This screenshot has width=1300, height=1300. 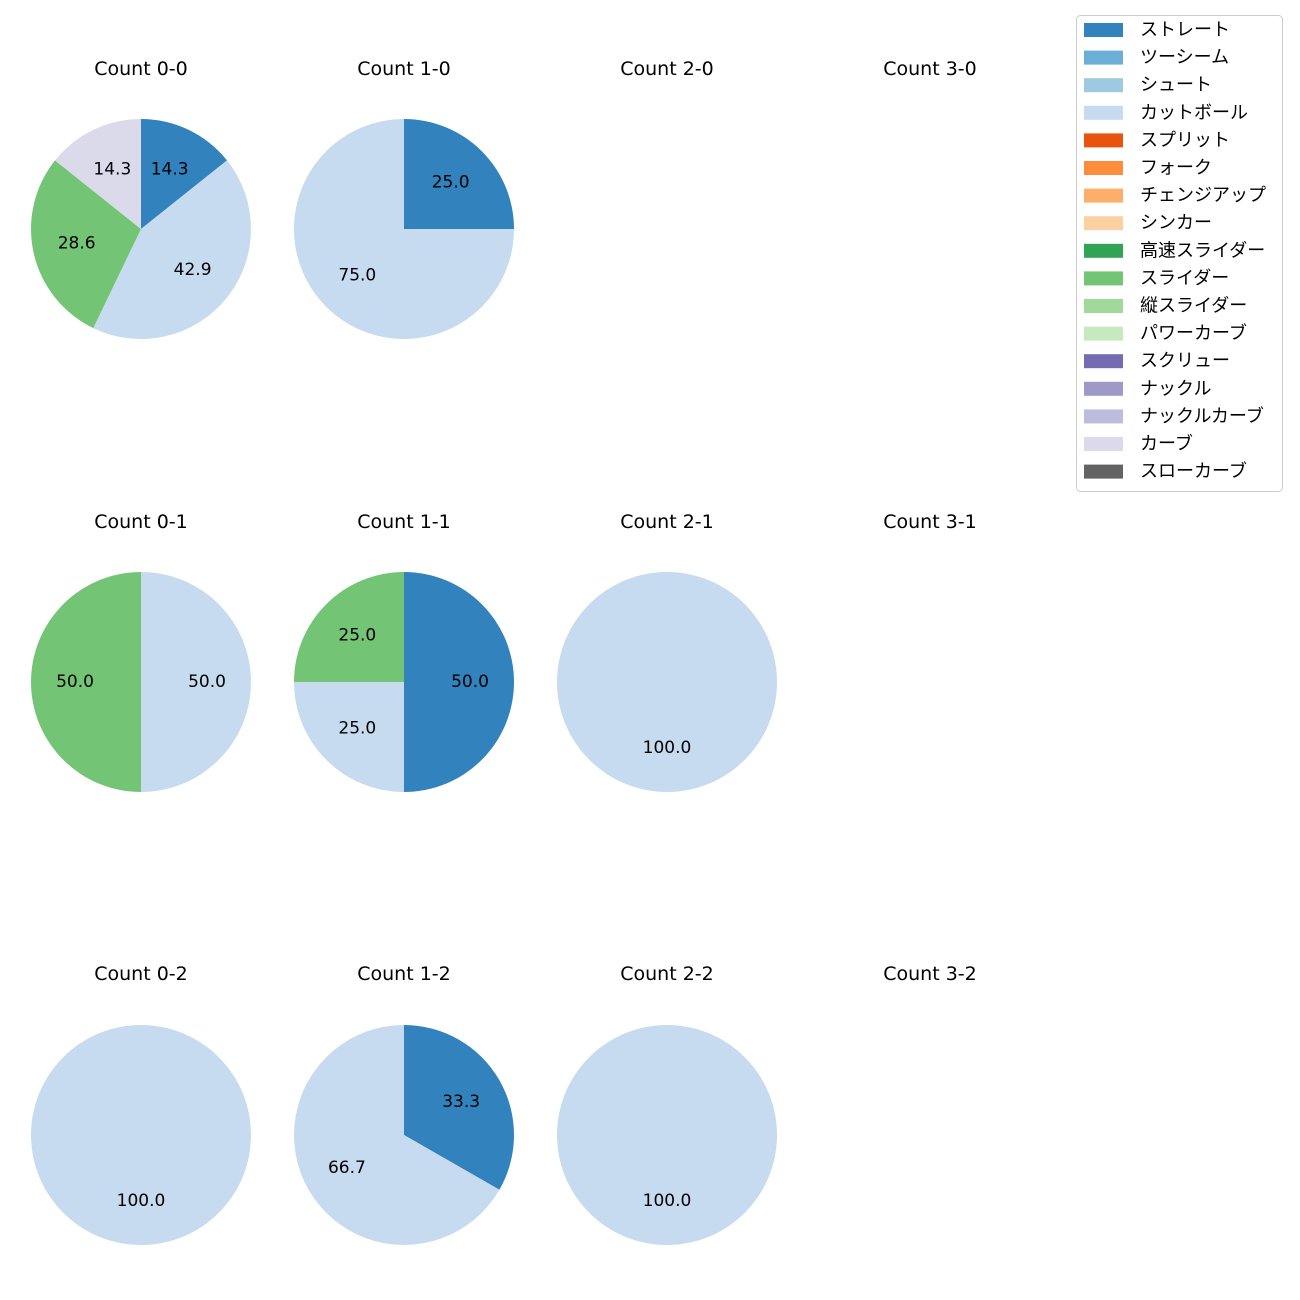 I want to click on pie-panel: Count 3-1, so click(x=930, y=522).